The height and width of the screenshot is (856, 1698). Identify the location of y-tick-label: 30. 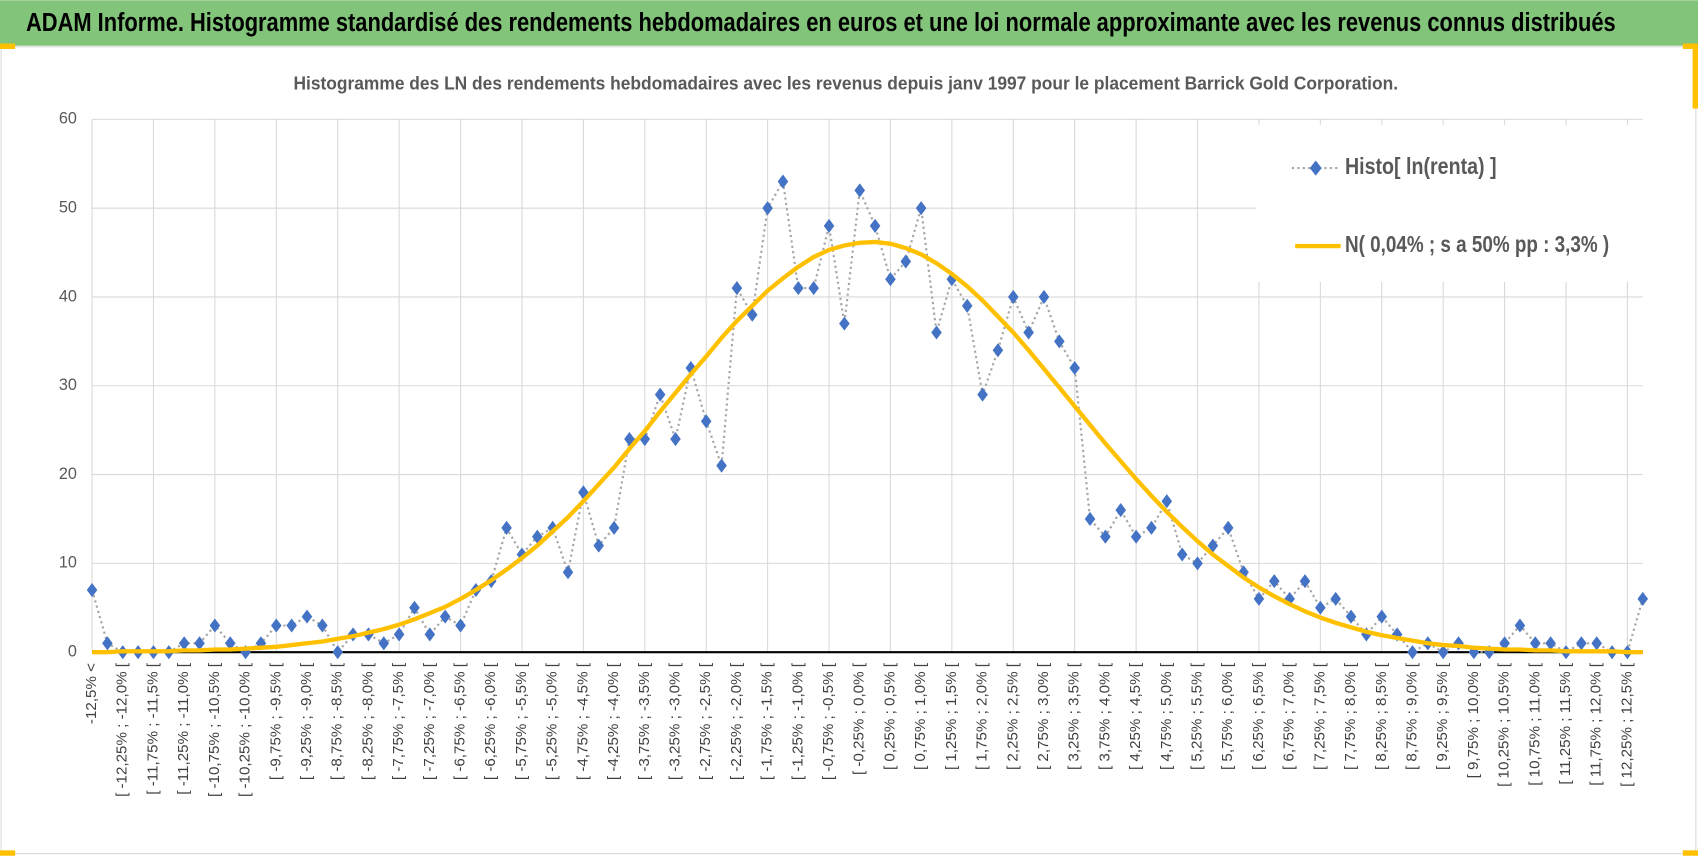
(68, 385).